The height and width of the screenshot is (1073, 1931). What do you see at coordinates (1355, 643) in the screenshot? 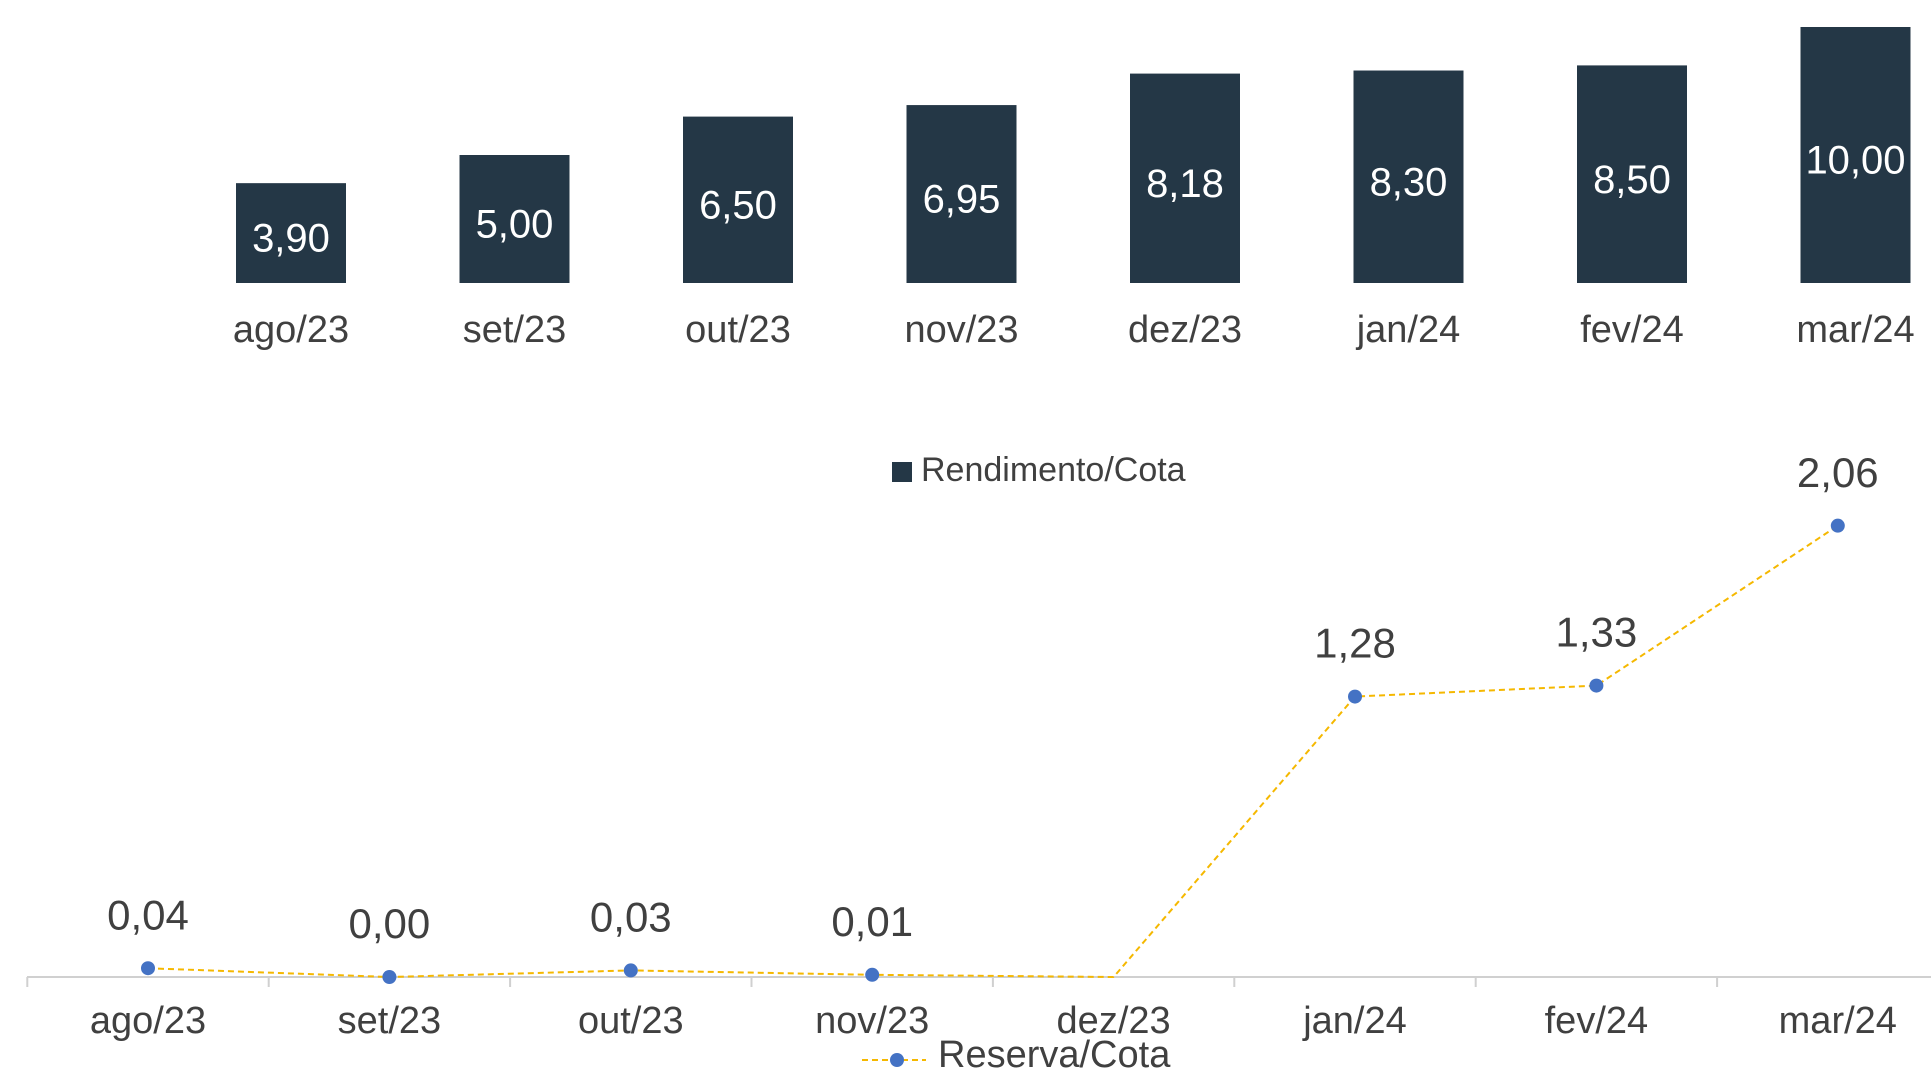
I see `data-label: 1,28` at bounding box center [1355, 643].